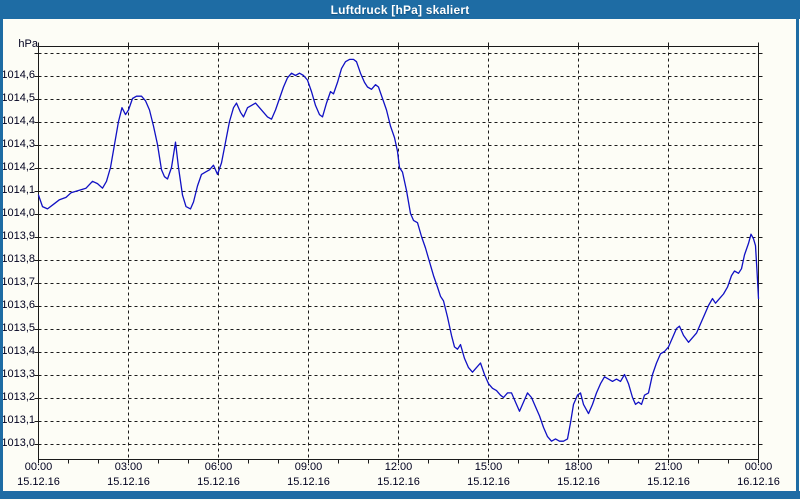 This screenshot has height=500, width=800. What do you see at coordinates (18, 190) in the screenshot?
I see `y-tick-label: 1014,1` at bounding box center [18, 190].